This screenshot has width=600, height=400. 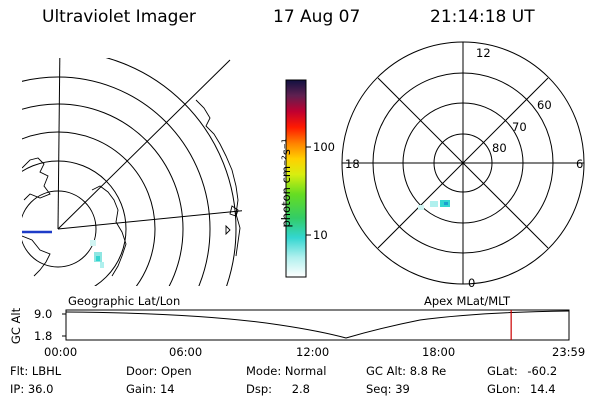 What do you see at coordinates (428, 371) in the screenshot?
I see `status-gcalt-value: 8.8 Re` at bounding box center [428, 371].